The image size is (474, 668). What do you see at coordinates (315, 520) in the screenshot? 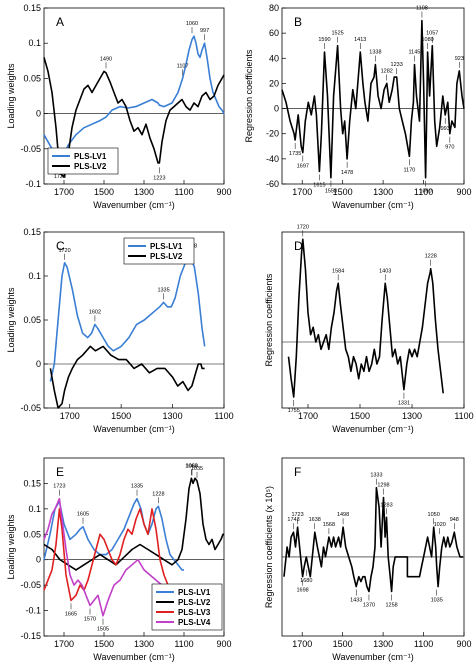
I see `annotation-label-f: 1638` at bounding box center [315, 520].